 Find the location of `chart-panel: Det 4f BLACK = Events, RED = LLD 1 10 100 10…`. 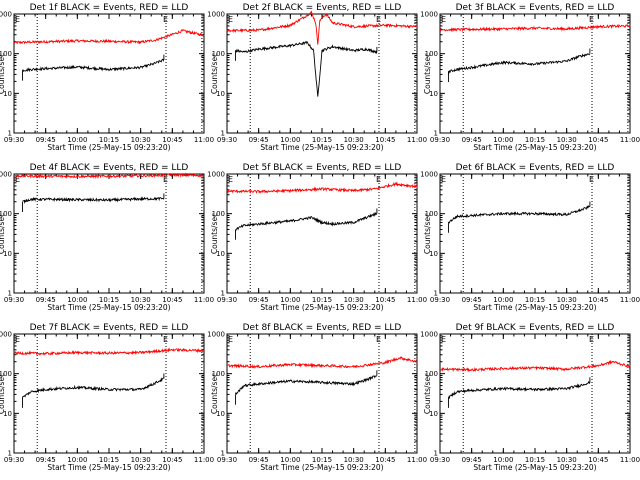

chart-panel: Det 4f BLACK = Events, RED = LLD 1 10 100 10… is located at coordinates (107, 237).